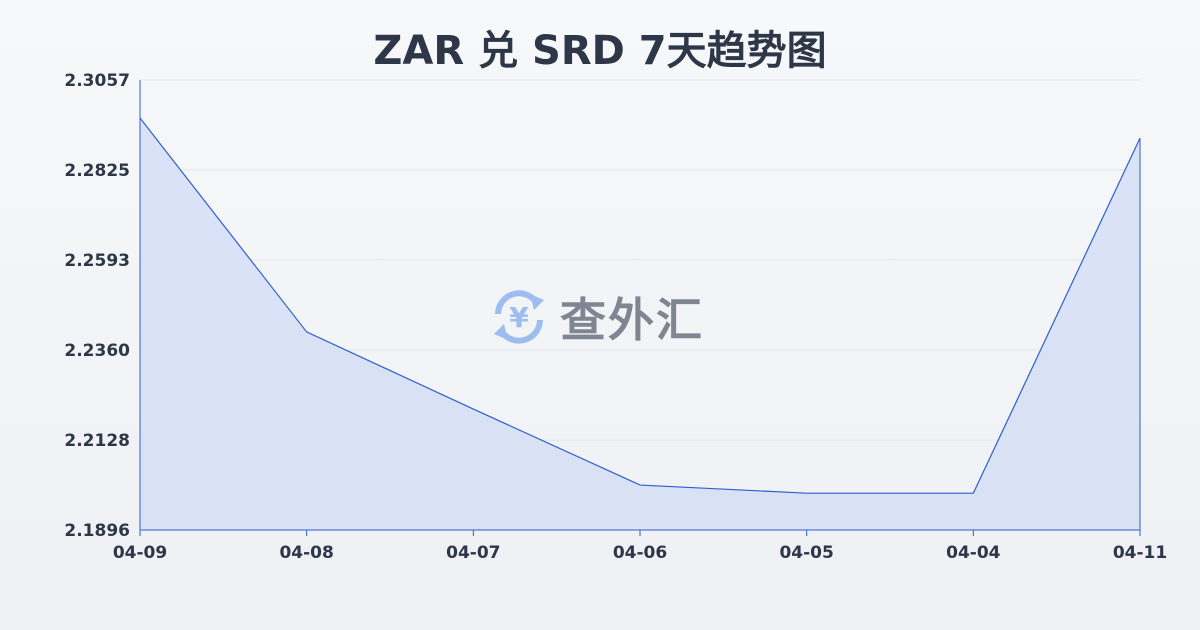 This screenshot has height=630, width=1200. Describe the element at coordinates (97, 261) in the screenshot. I see `y-tick-label: 2.2593` at that location.